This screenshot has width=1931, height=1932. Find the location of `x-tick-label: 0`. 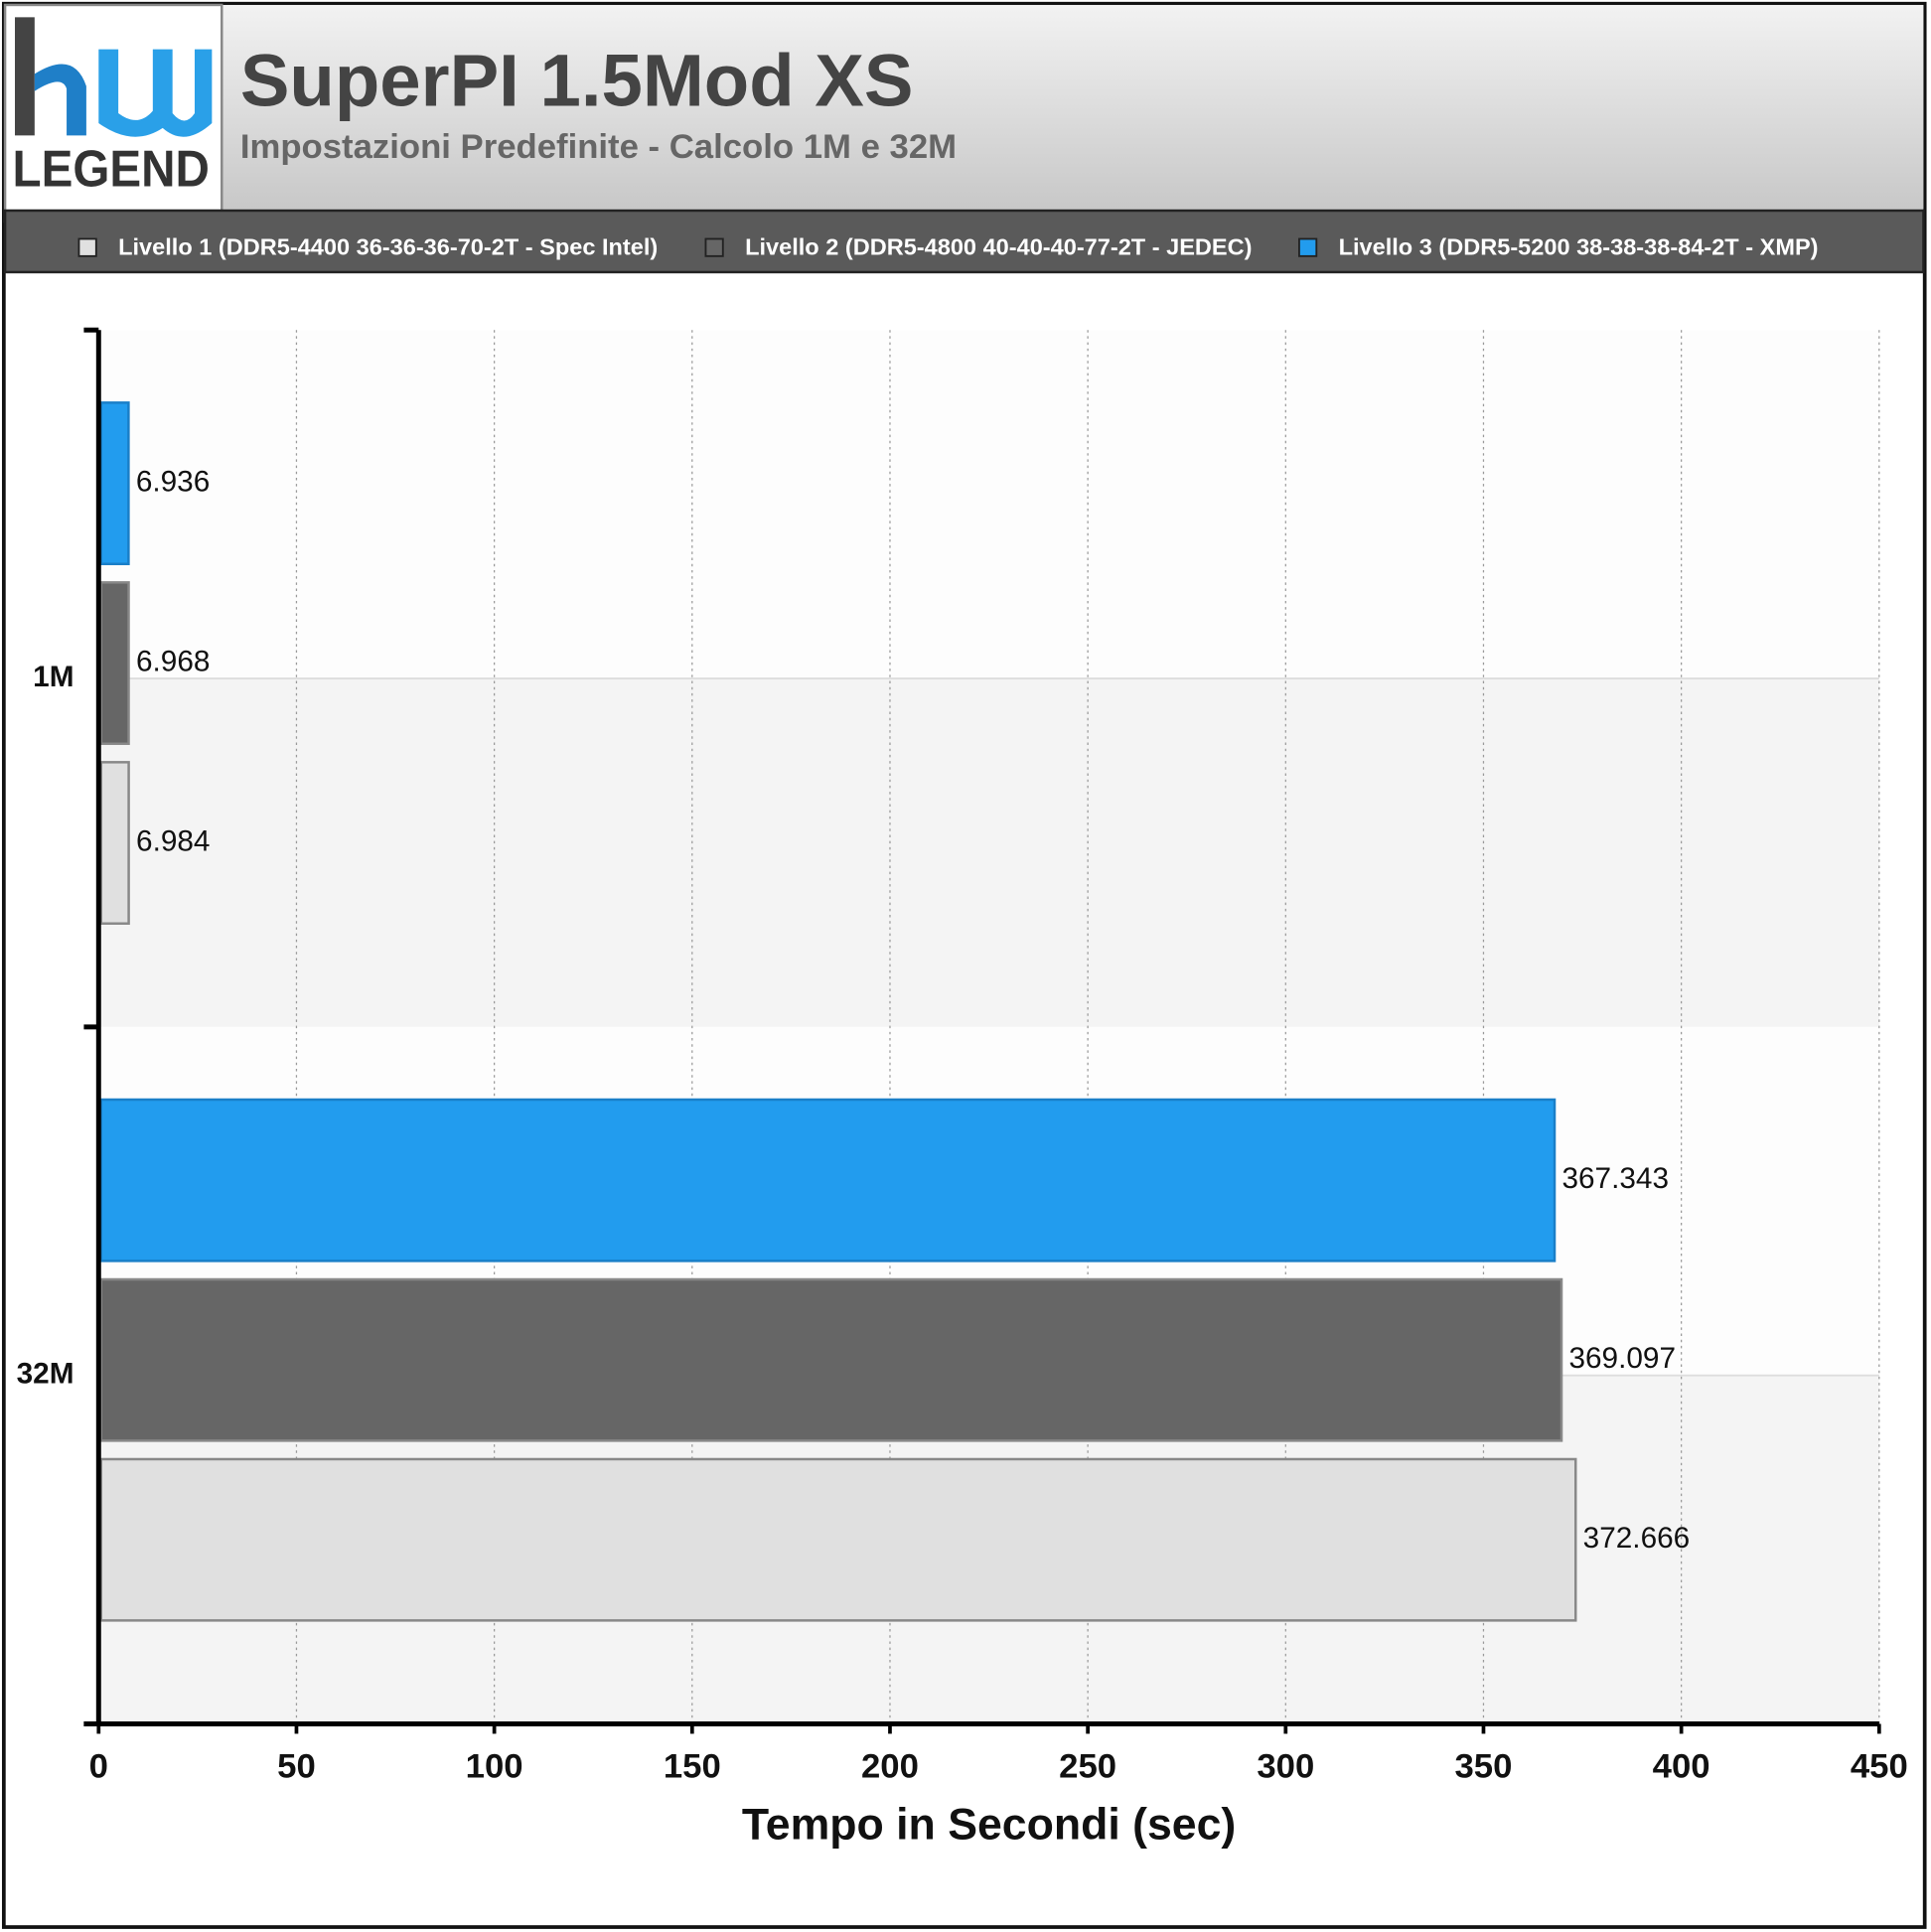

x-tick-label: 0 is located at coordinates (98, 1766).